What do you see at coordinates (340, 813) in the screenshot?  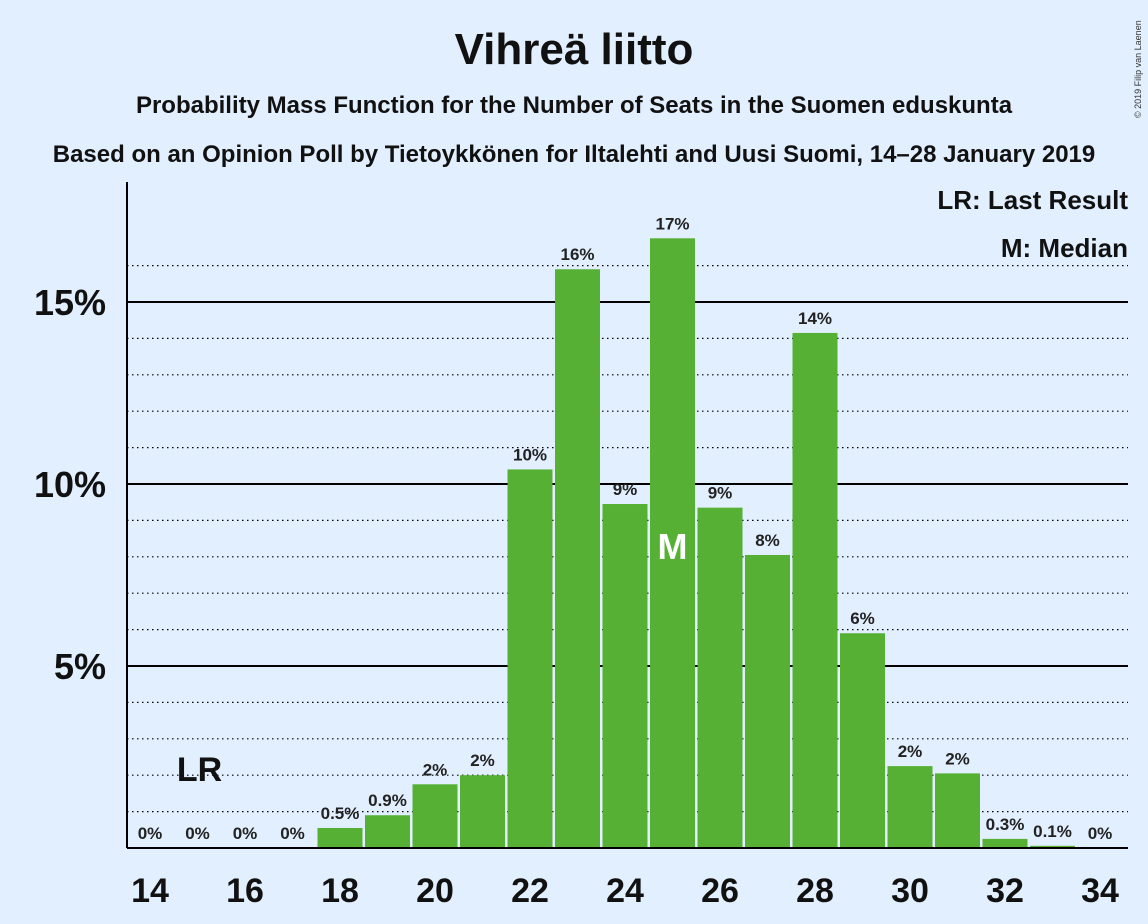 I see `bar-value-label: 0.5%` at bounding box center [340, 813].